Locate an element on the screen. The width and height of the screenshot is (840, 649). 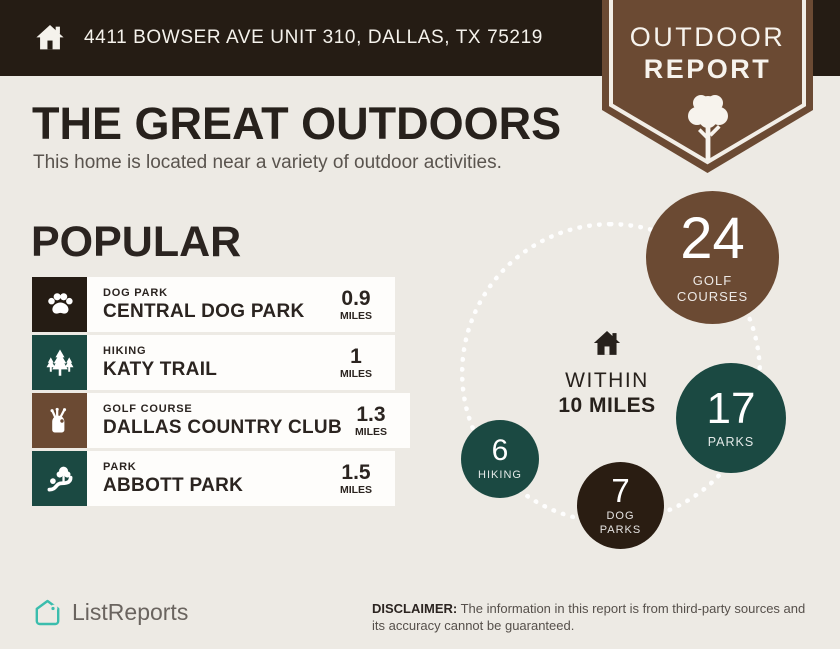
item-distance: 1.5 is located at coordinates (356, 472).